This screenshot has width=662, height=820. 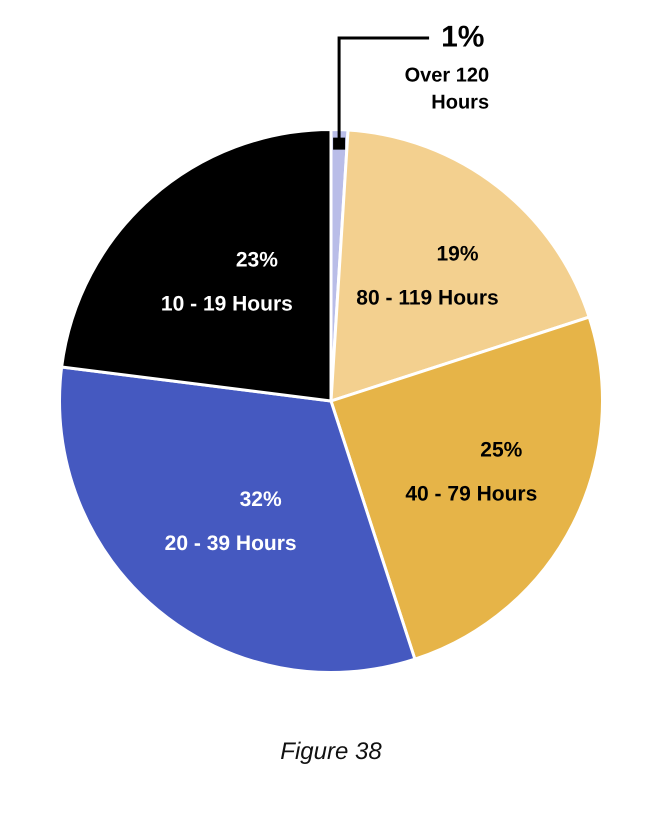 I want to click on data-label: 25%, so click(x=501, y=450).